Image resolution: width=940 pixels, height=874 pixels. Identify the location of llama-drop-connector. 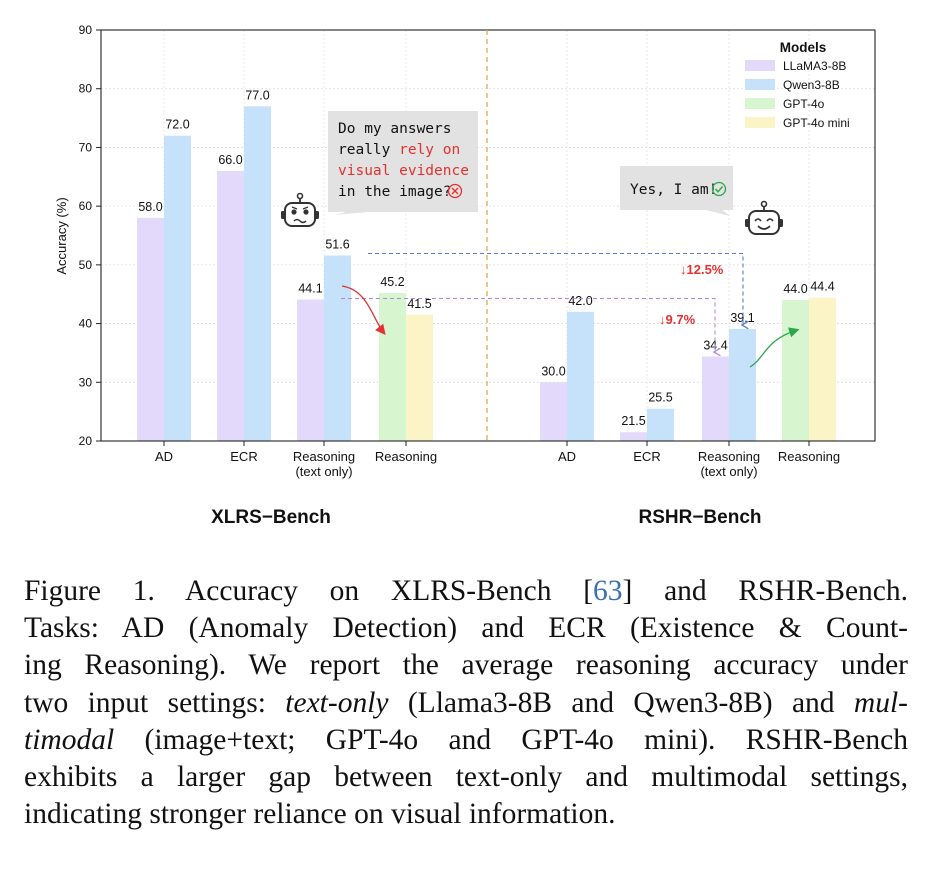
(528, 325).